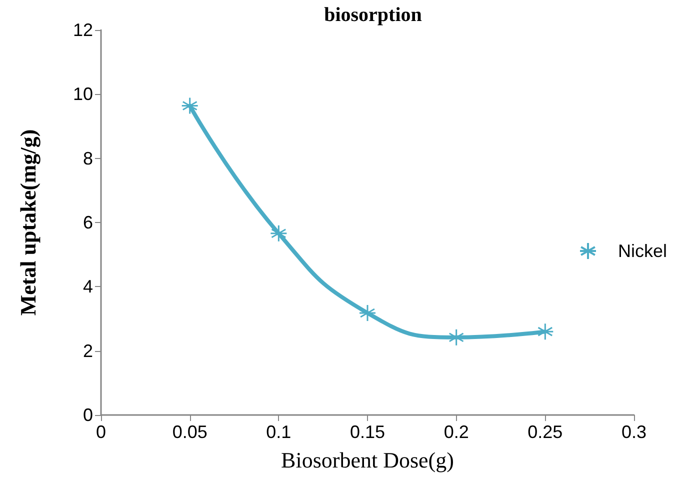  Describe the element at coordinates (643, 251) in the screenshot. I see `legend-label: Nickel` at that location.